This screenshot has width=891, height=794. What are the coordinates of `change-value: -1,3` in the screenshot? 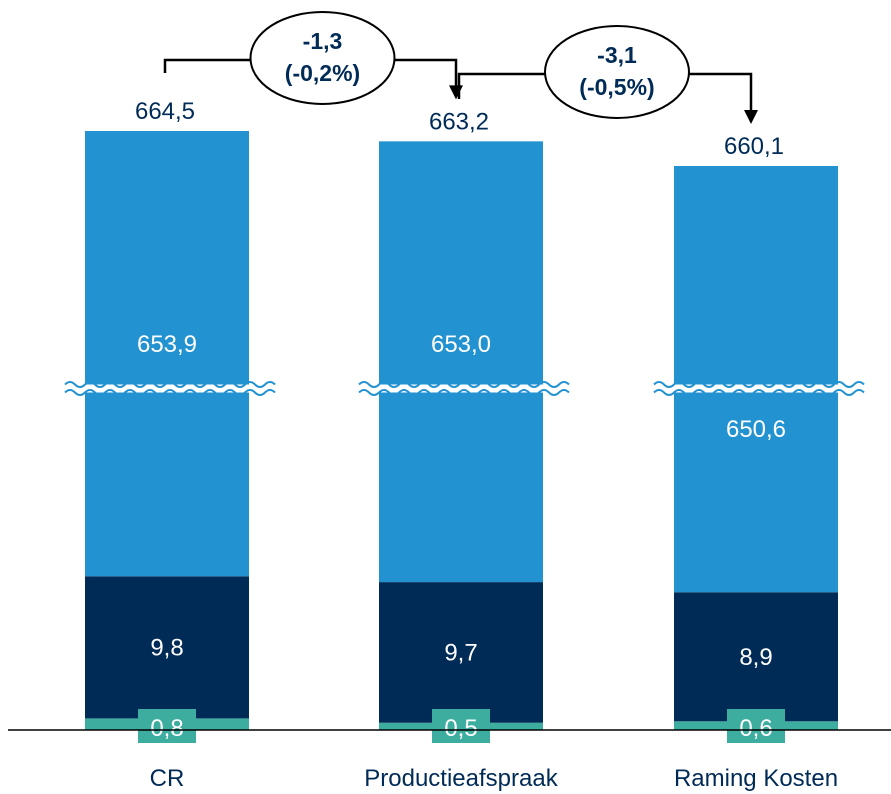 It's located at (323, 41).